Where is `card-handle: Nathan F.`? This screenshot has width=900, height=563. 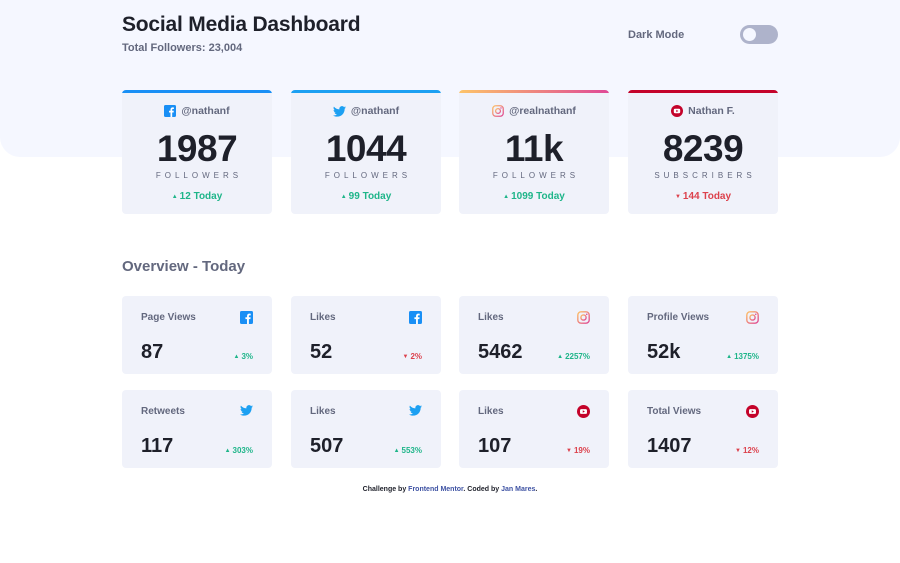
card-handle: Nathan F. is located at coordinates (703, 111).